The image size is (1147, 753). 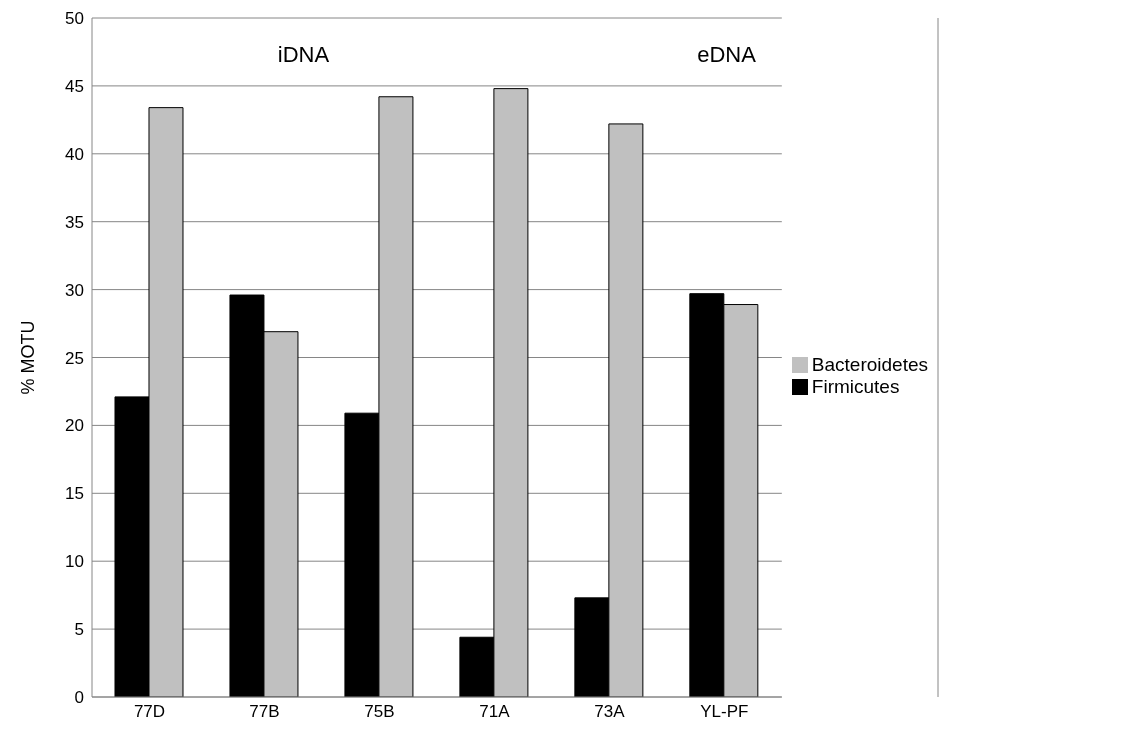 I want to click on x-tick-label: 73A, so click(x=610, y=712).